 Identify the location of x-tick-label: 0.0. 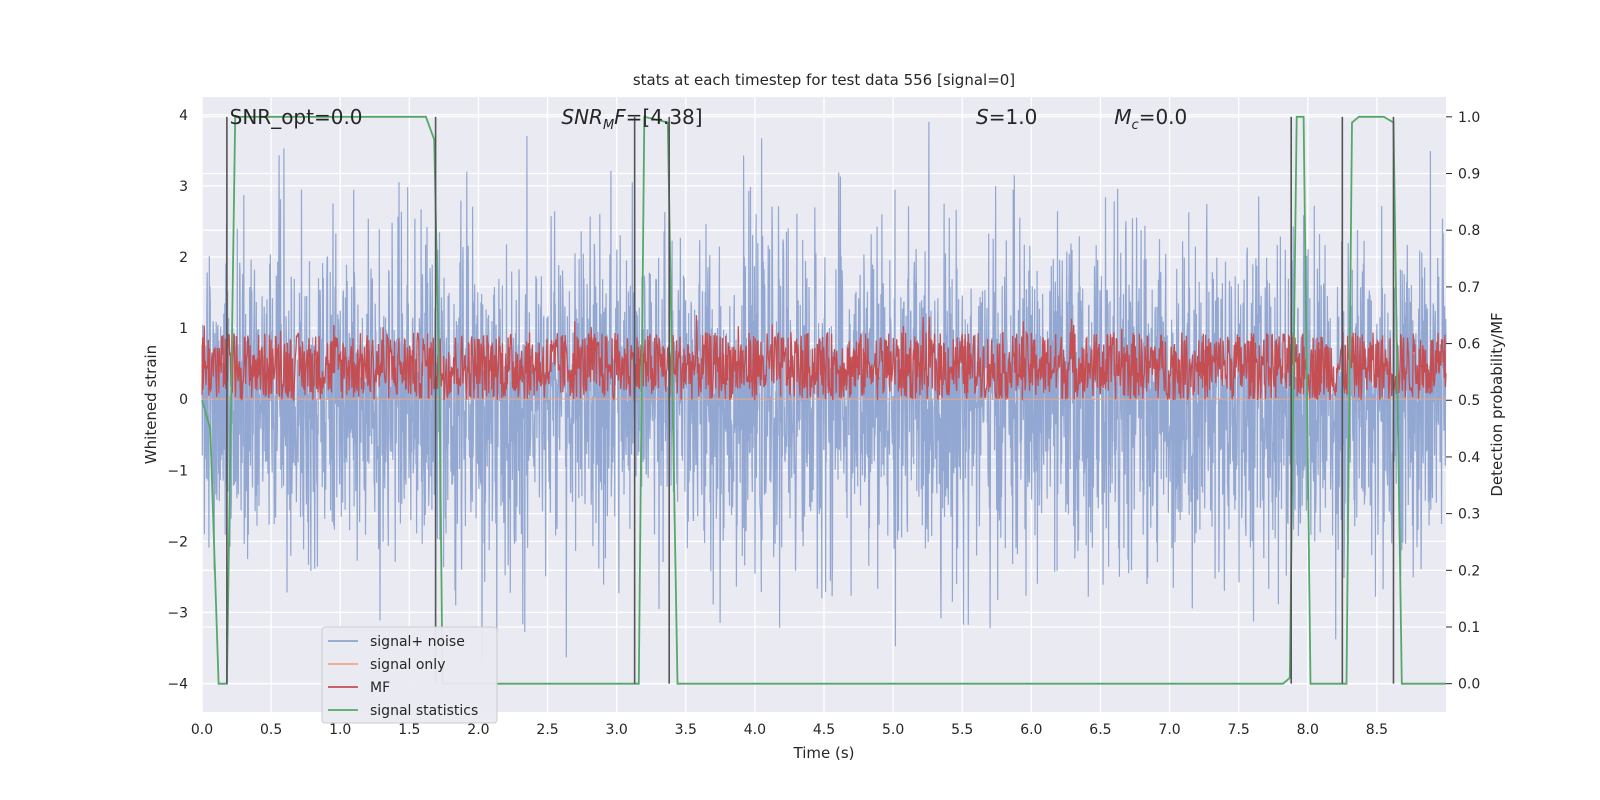
(202, 730).